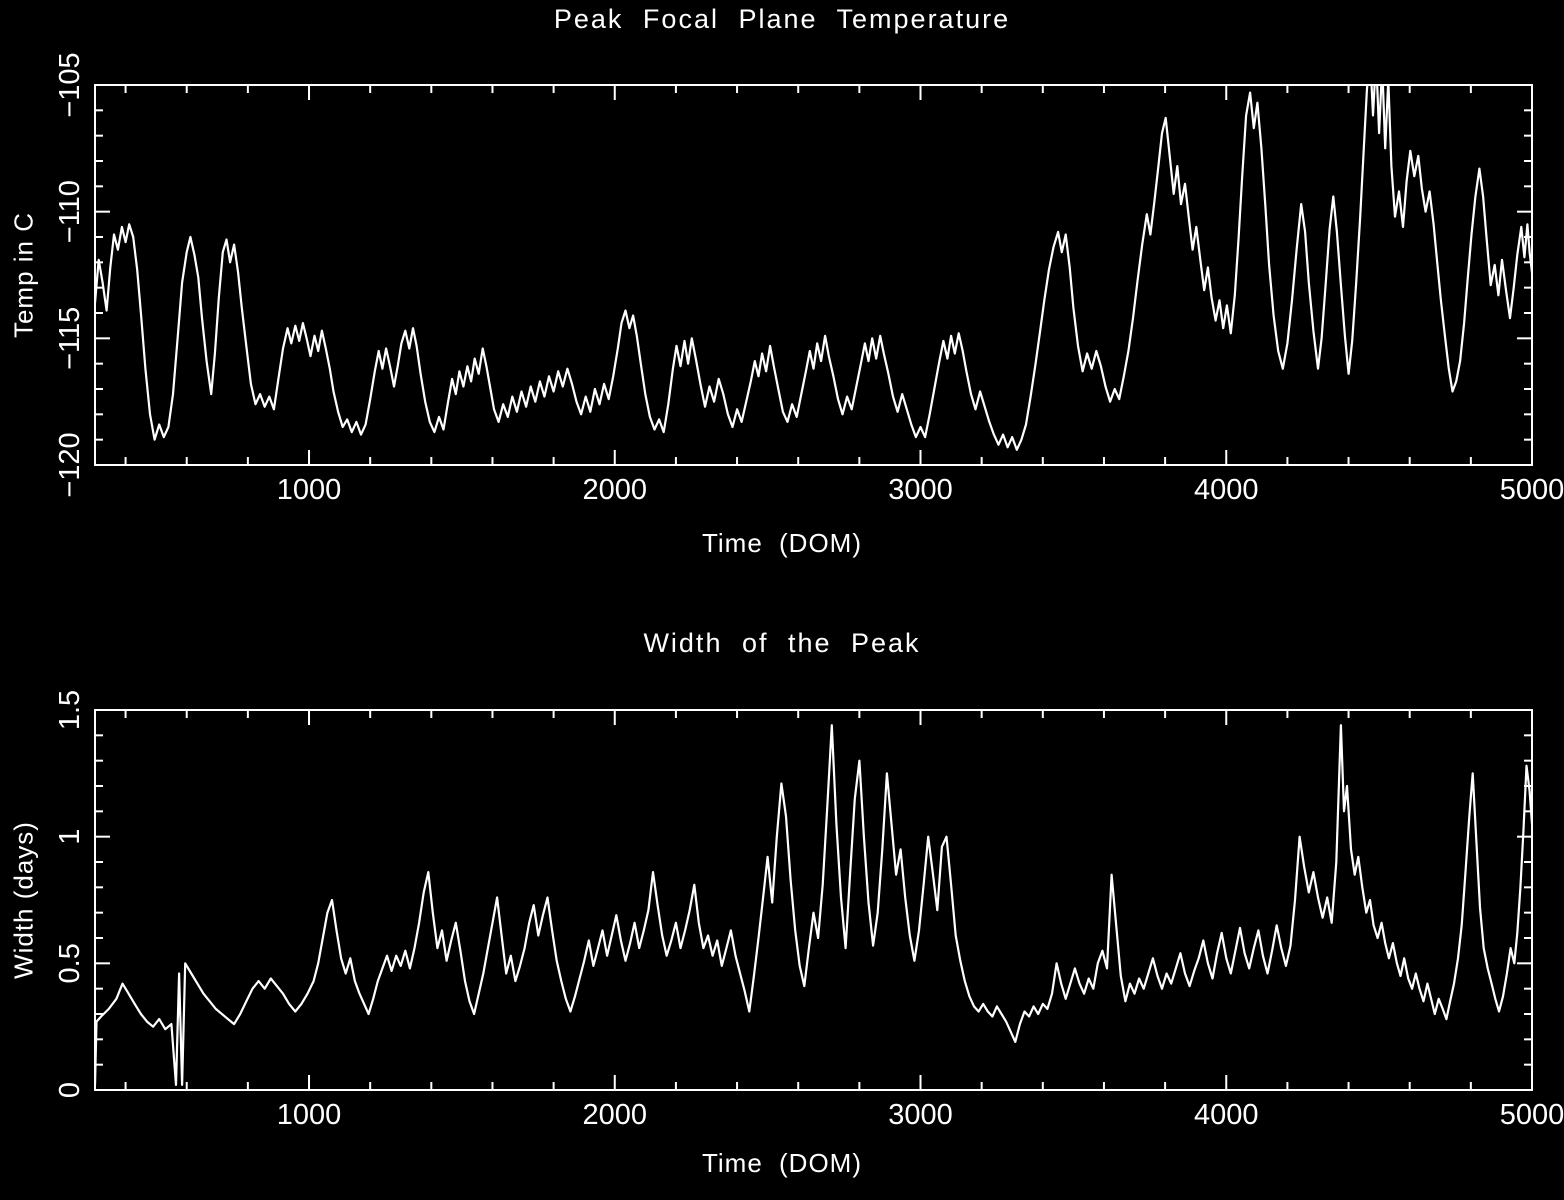 The image size is (1564, 1200). Describe the element at coordinates (70, 338) in the screenshot. I see `y-tick-label: −115` at that location.